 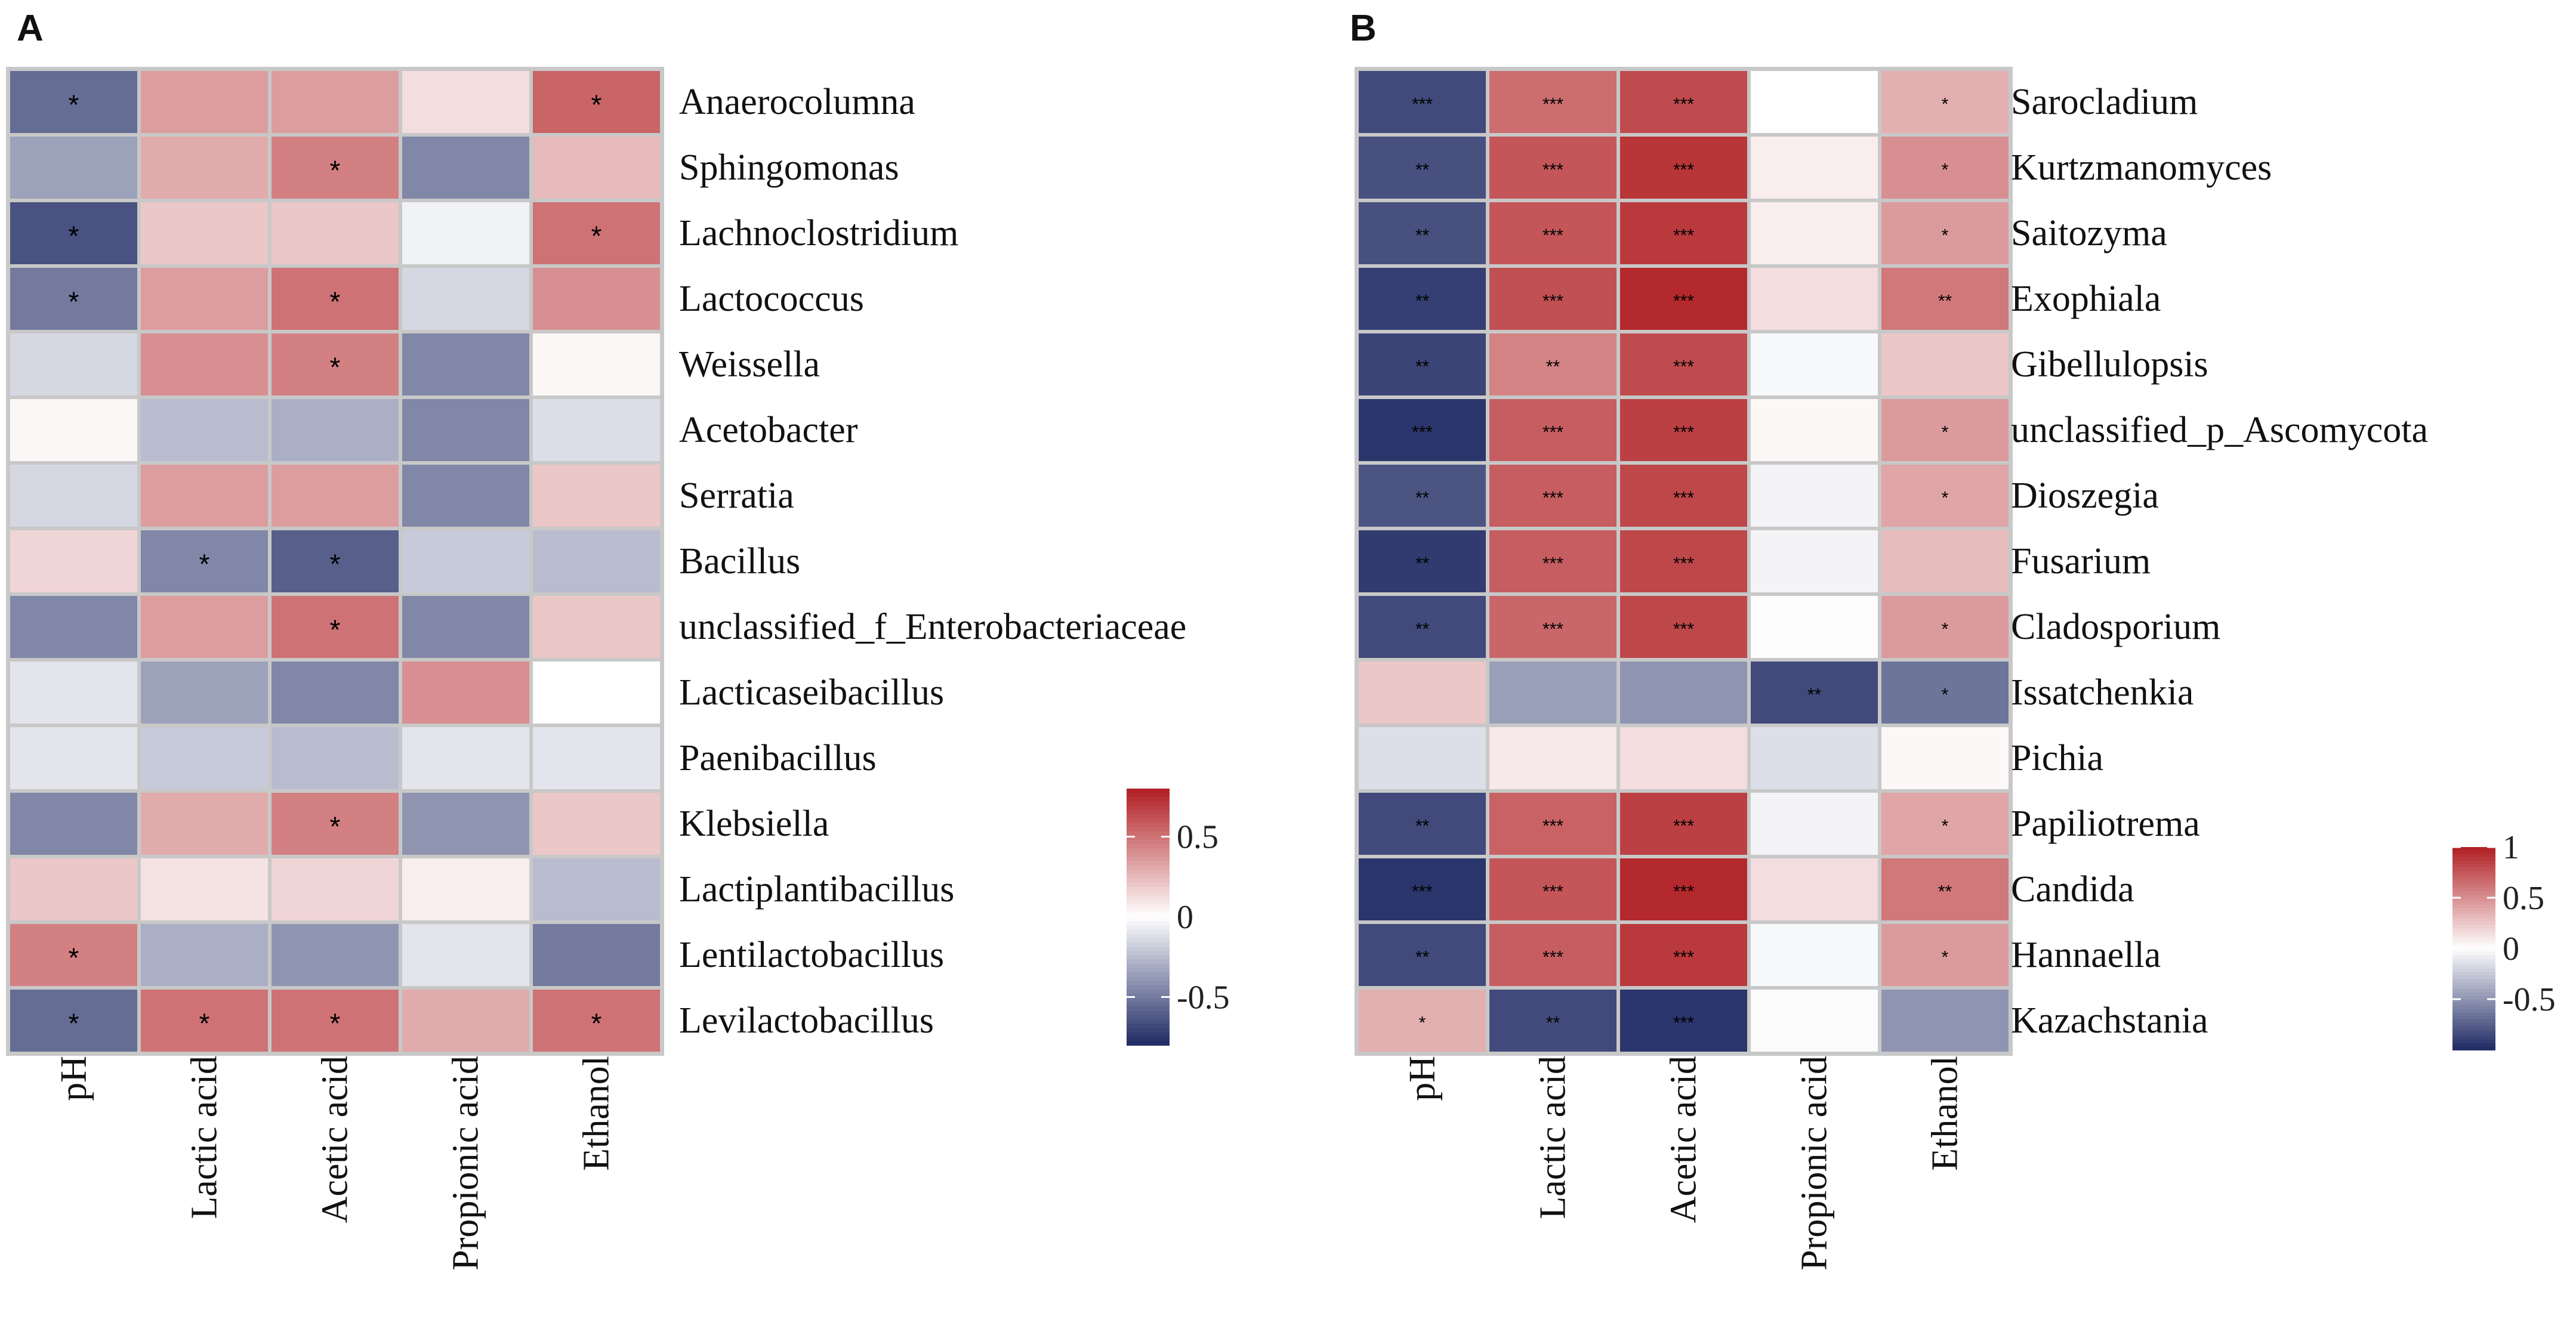 I want to click on row-label: Lachnoclostridium, so click(x=818, y=233).